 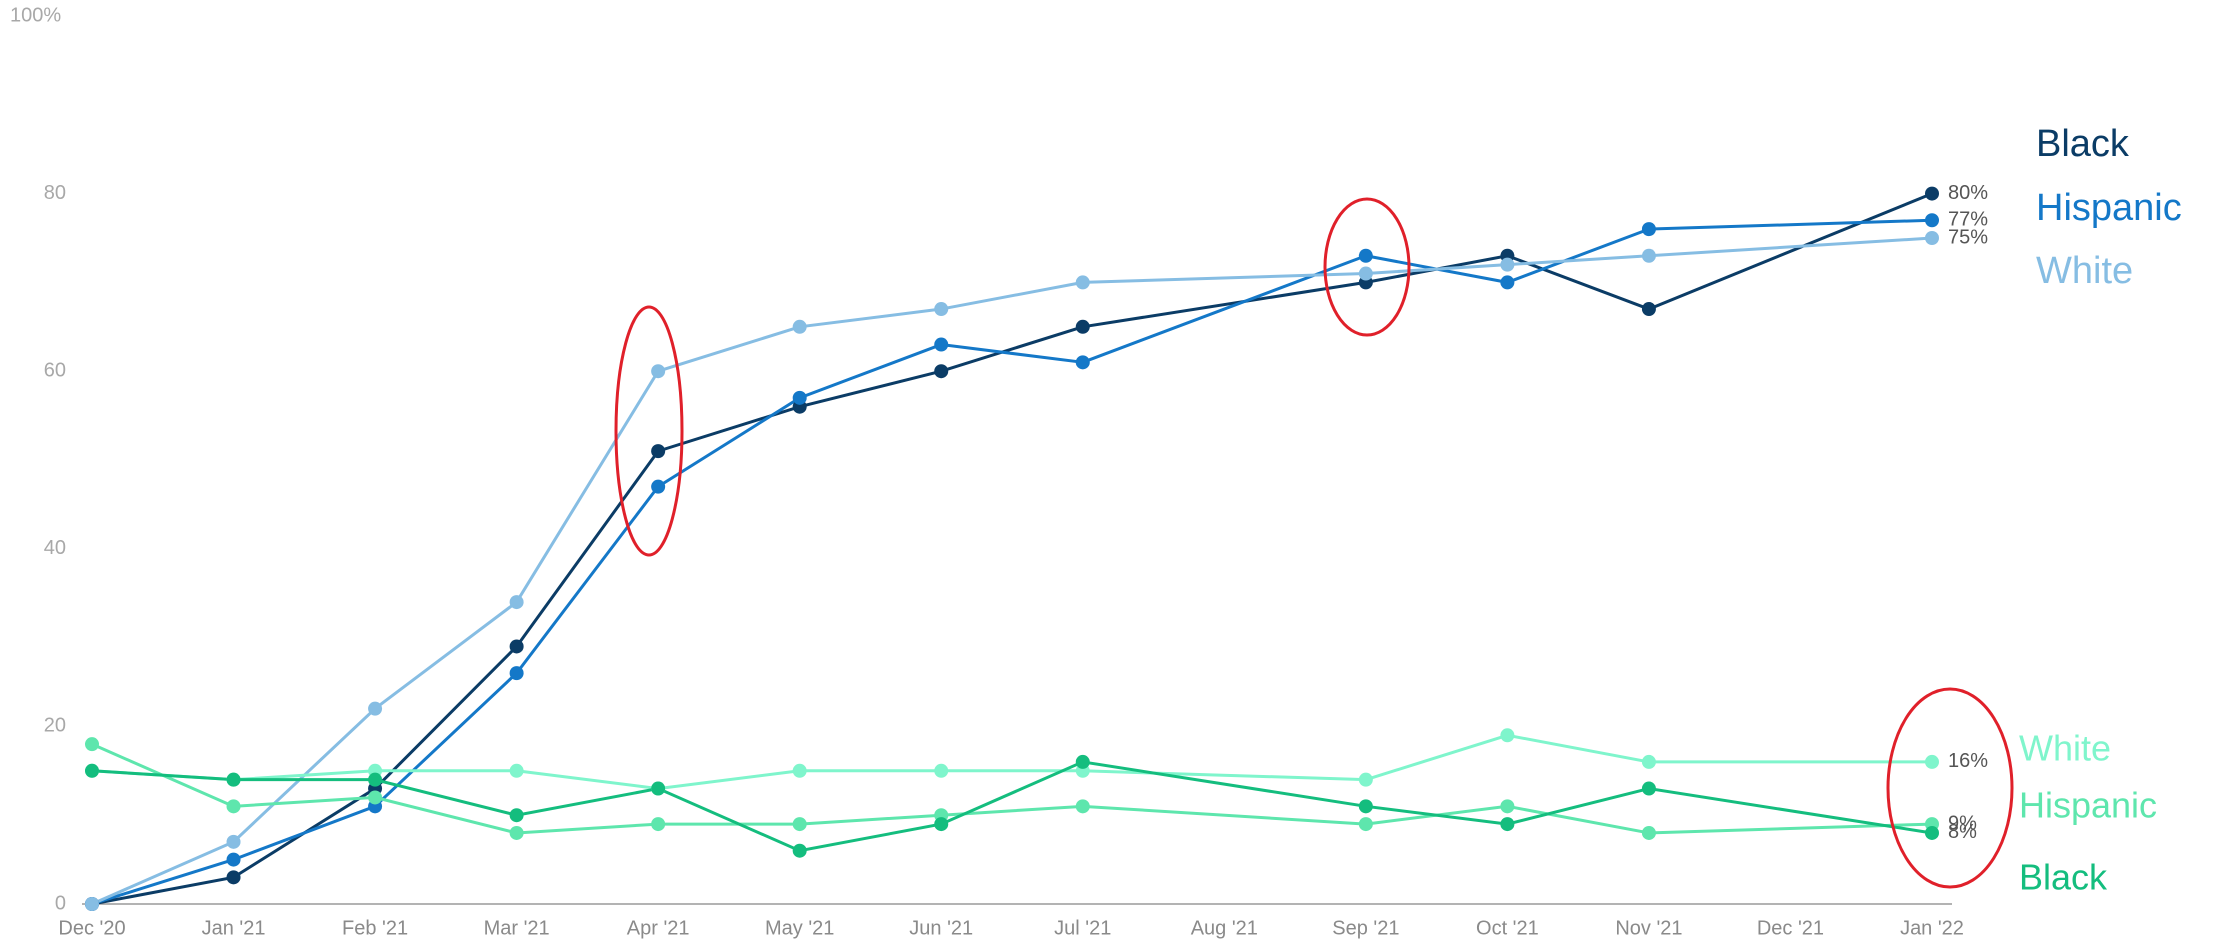 I want to click on data-label: 8%, so click(x=1962, y=832).